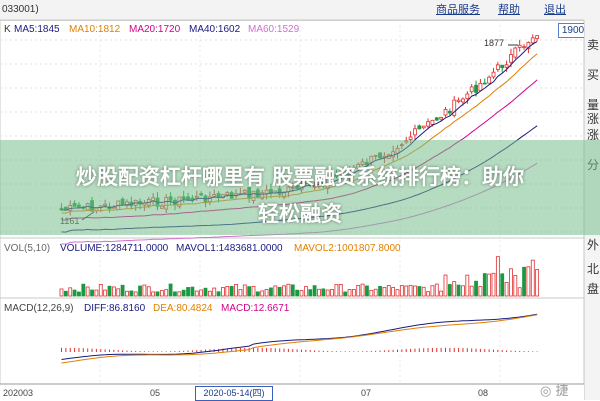 Image resolution: width=600 pixels, height=401 pixels. What do you see at coordinates (274, 29) in the screenshot?
I see `ma60-value: MA60:1529` at bounding box center [274, 29].